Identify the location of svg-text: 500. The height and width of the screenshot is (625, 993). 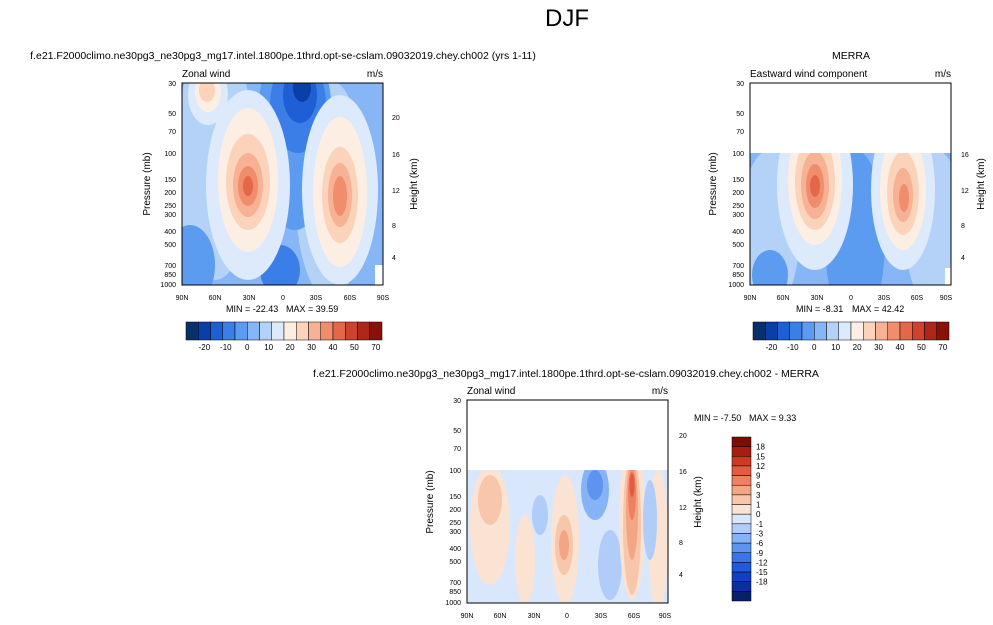
(170, 245).